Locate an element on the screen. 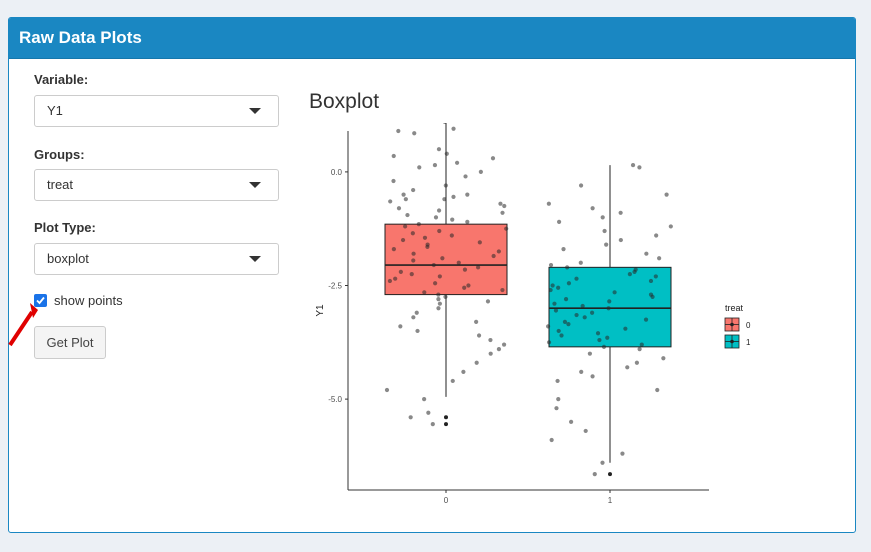 This screenshot has height=552, width=871. show-points-checkbox is located at coordinates (40, 300).